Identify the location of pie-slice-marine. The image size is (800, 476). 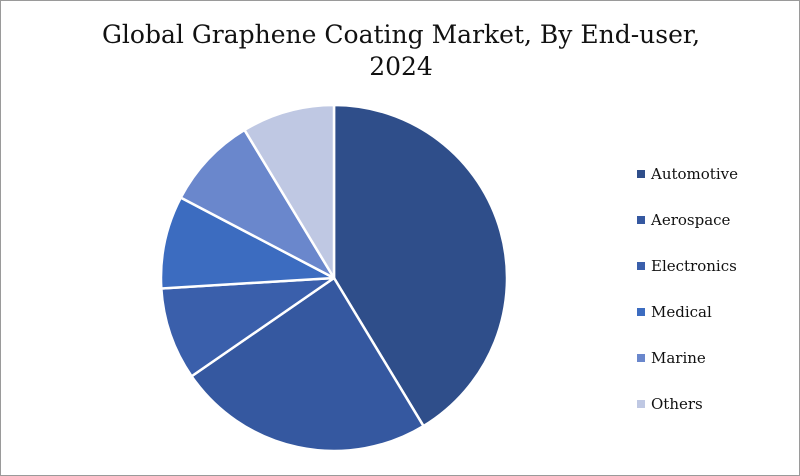
(257, 204).